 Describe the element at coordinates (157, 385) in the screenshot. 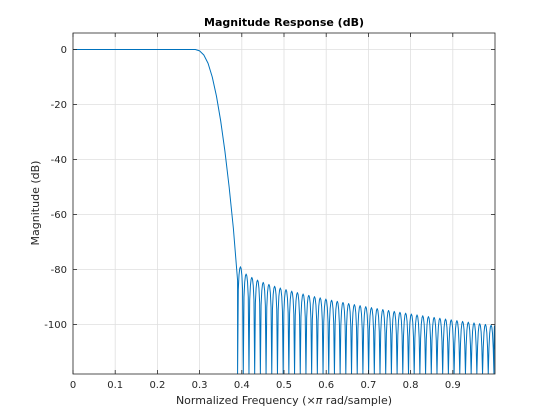

I see `x-tick-label: 0.2` at that location.